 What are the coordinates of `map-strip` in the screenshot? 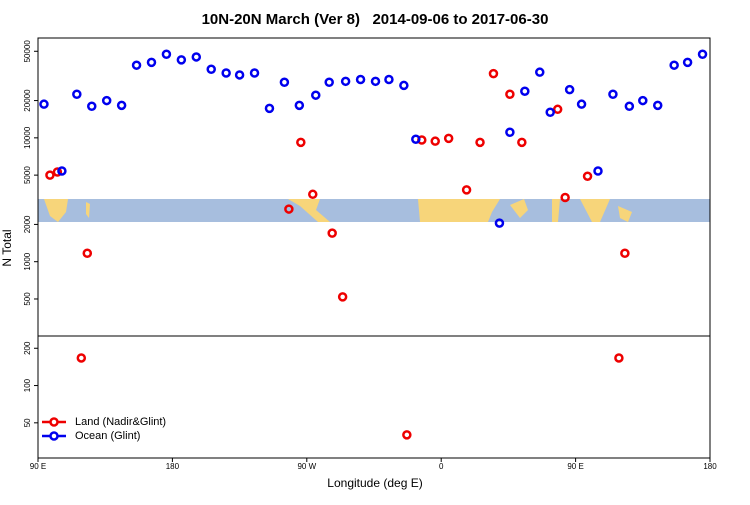 It's located at (374, 210).